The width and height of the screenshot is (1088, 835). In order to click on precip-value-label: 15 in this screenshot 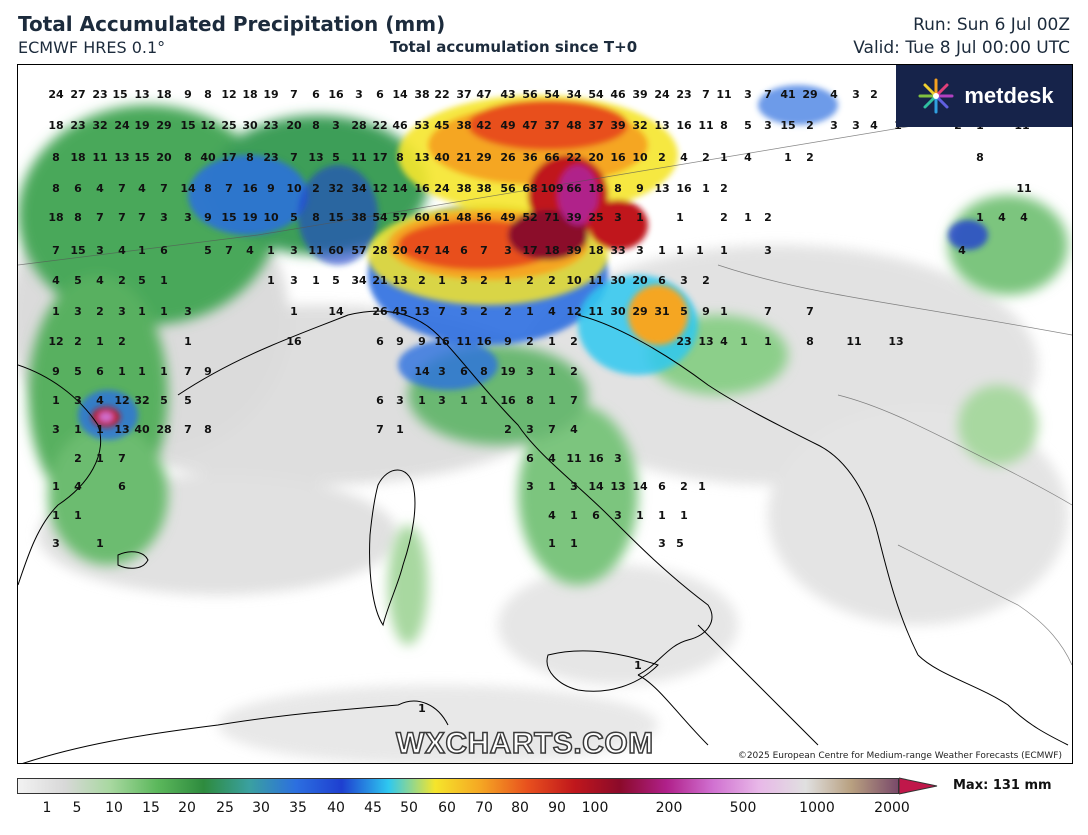, I will do `click(119, 94)`.